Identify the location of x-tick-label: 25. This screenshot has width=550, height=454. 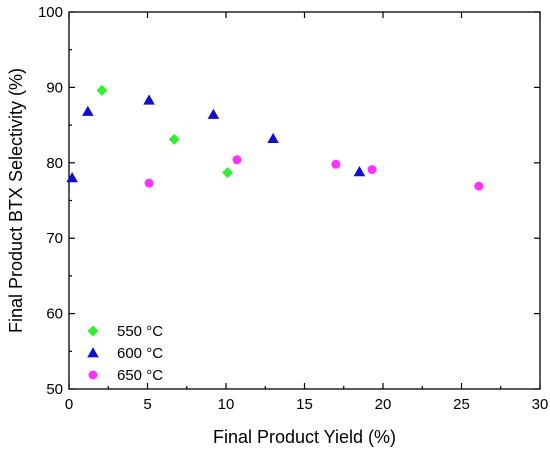
(461, 404).